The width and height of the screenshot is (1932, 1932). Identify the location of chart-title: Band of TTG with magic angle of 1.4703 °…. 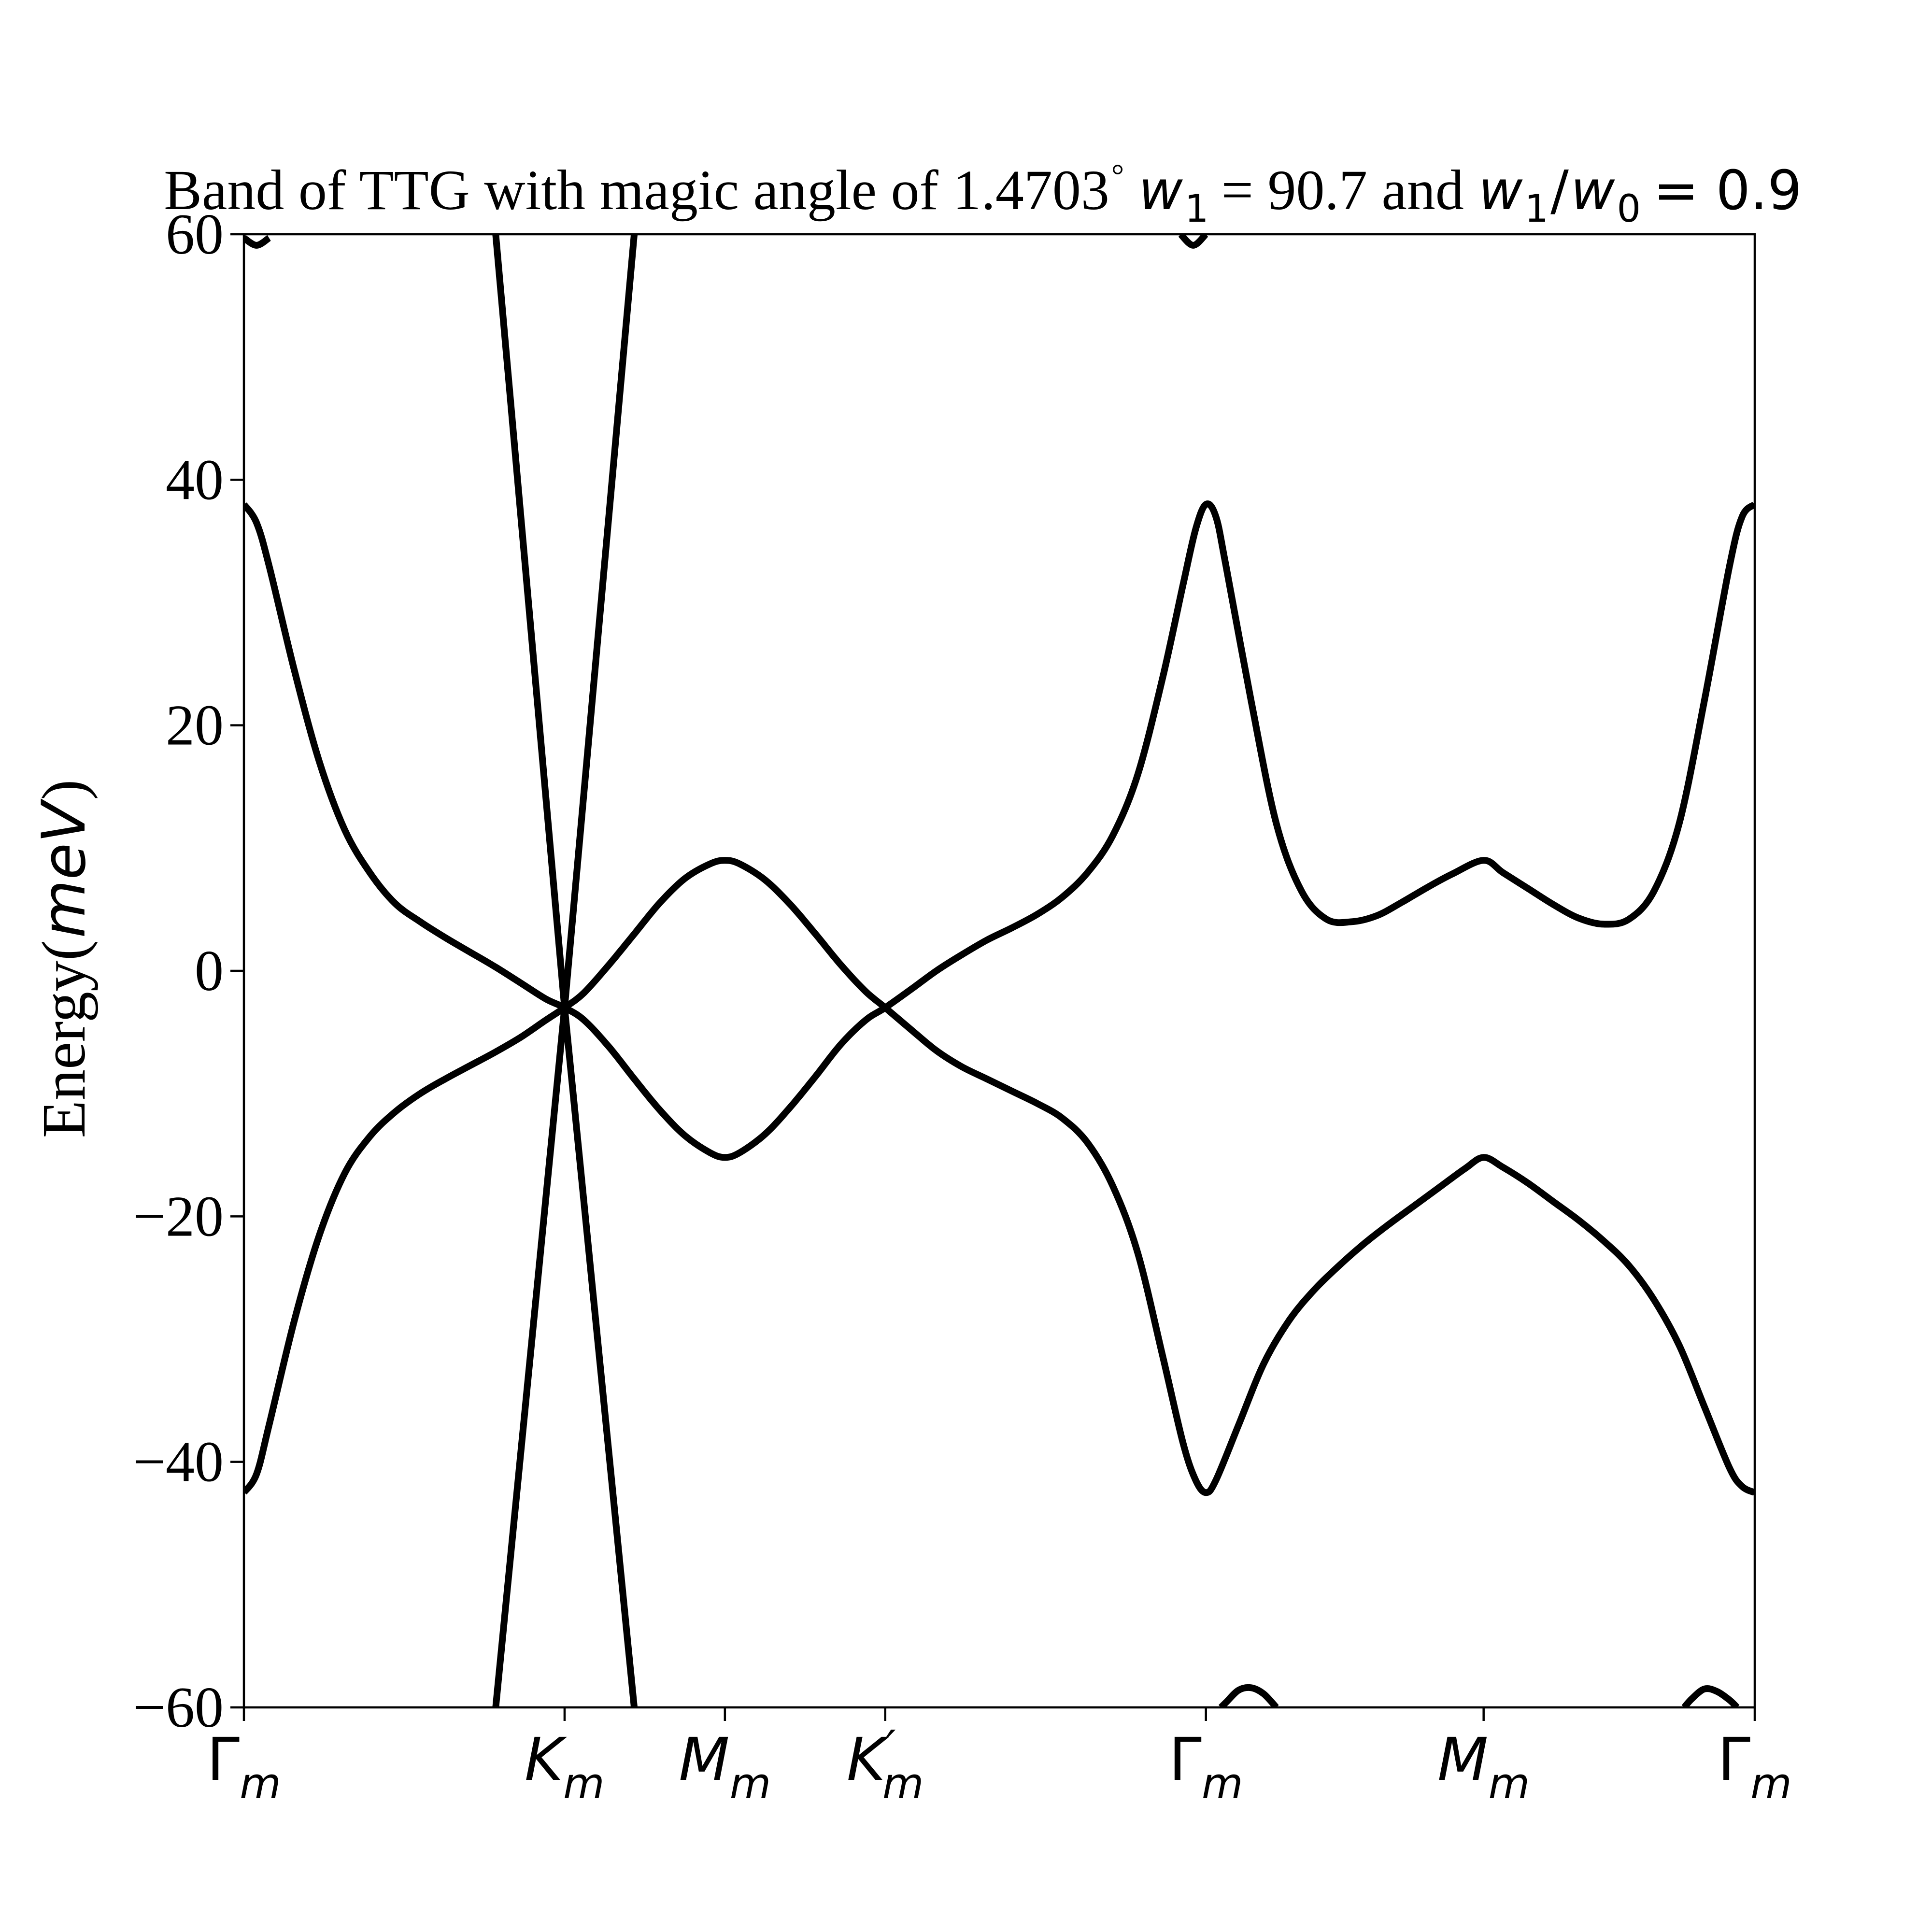
(983, 194).